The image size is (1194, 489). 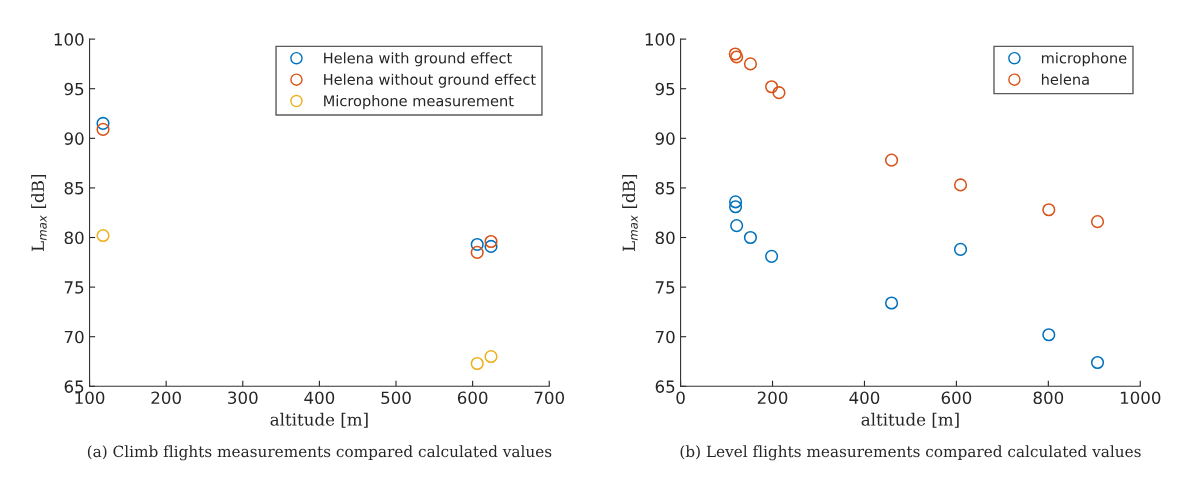 I want to click on x-tick-label: 800, so click(x=1048, y=398).